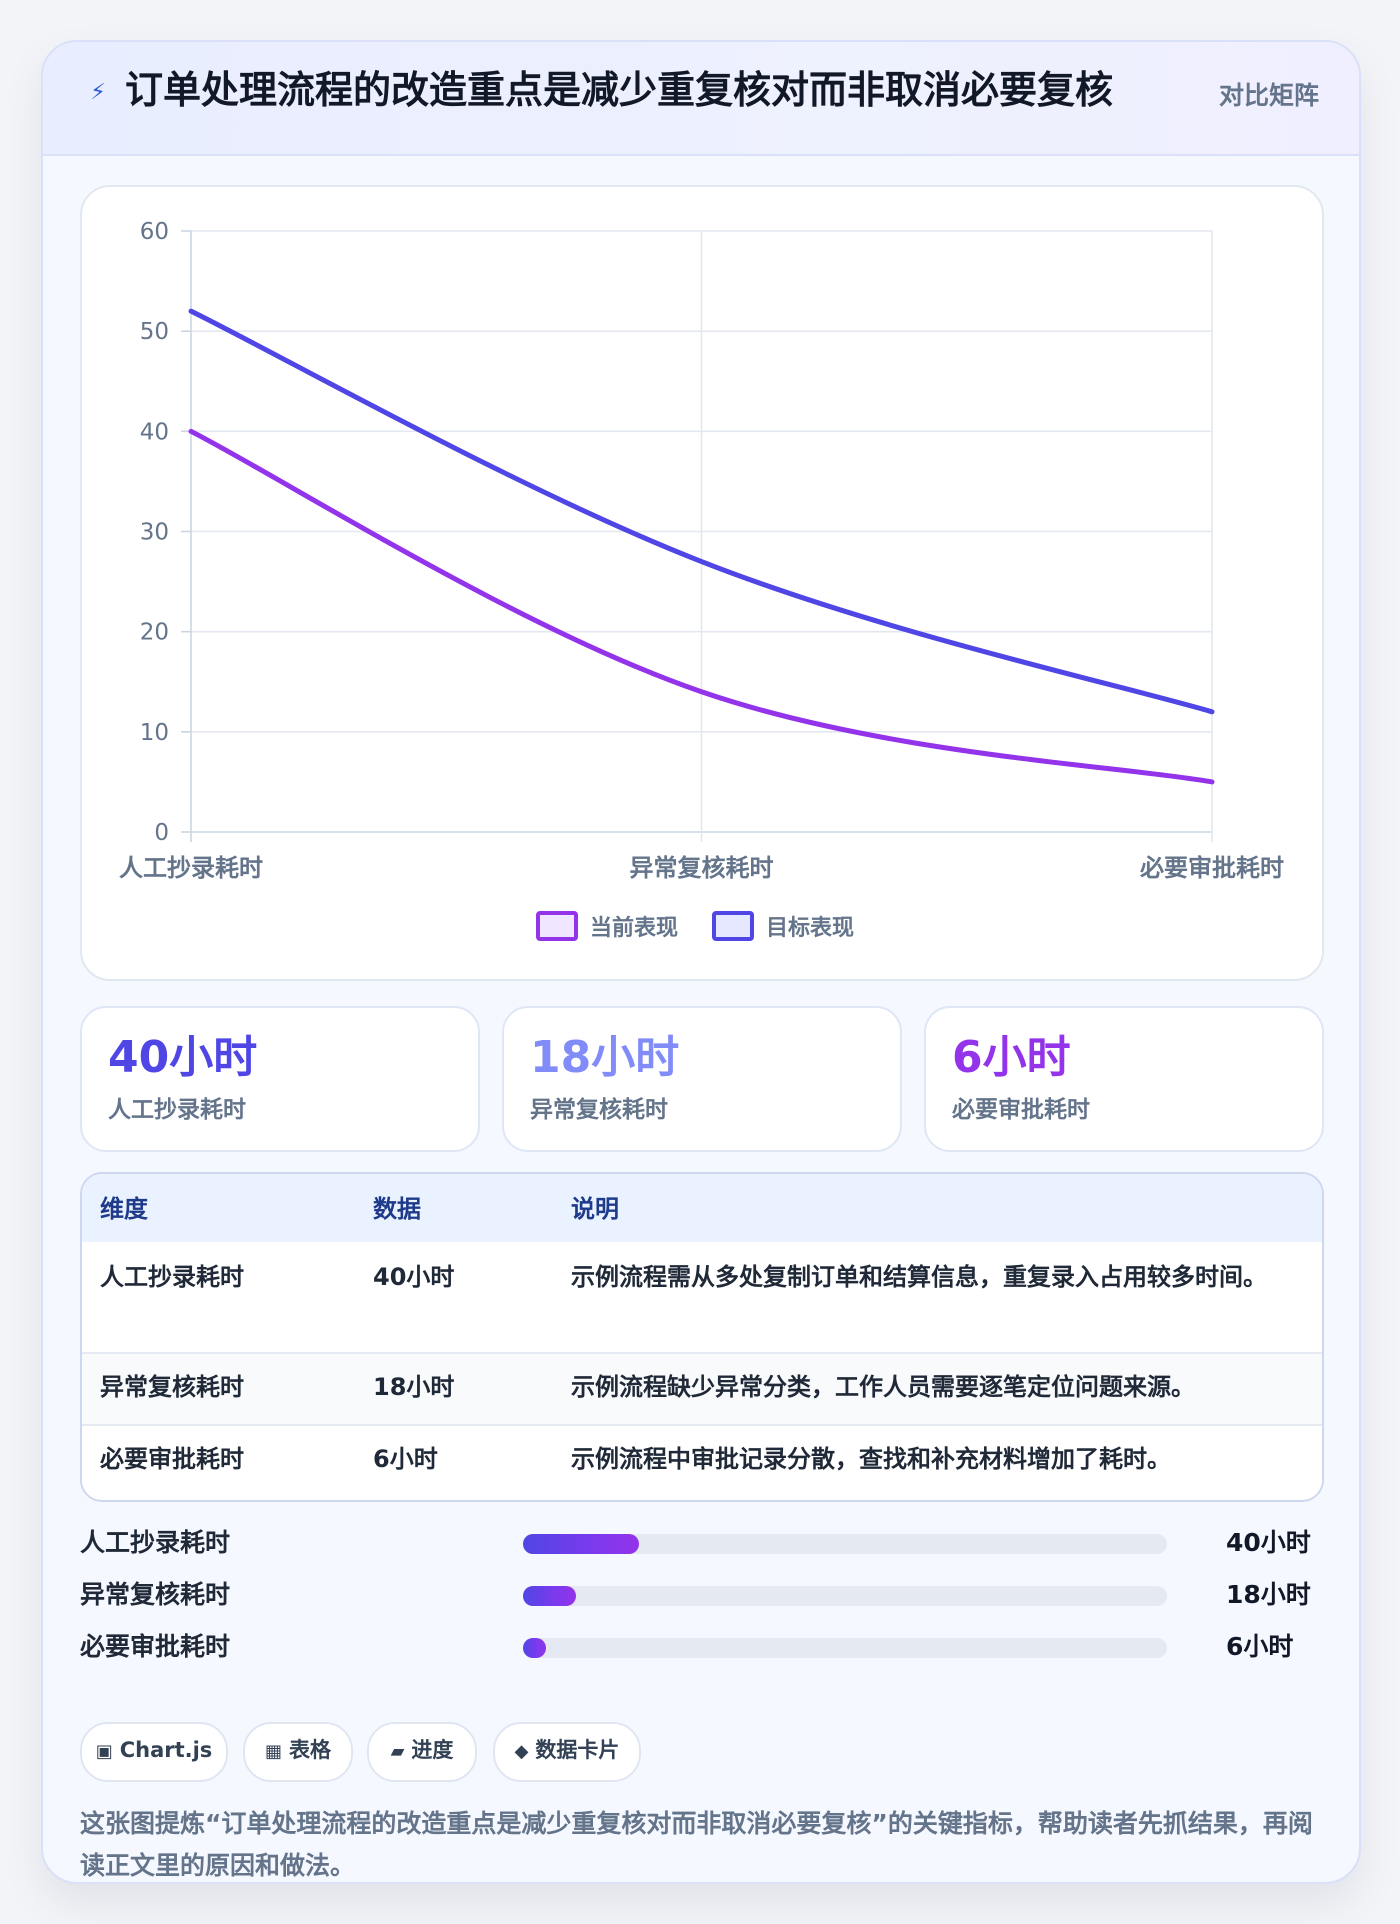  I want to click on column-header-desc: 说明, so click(595, 1209).